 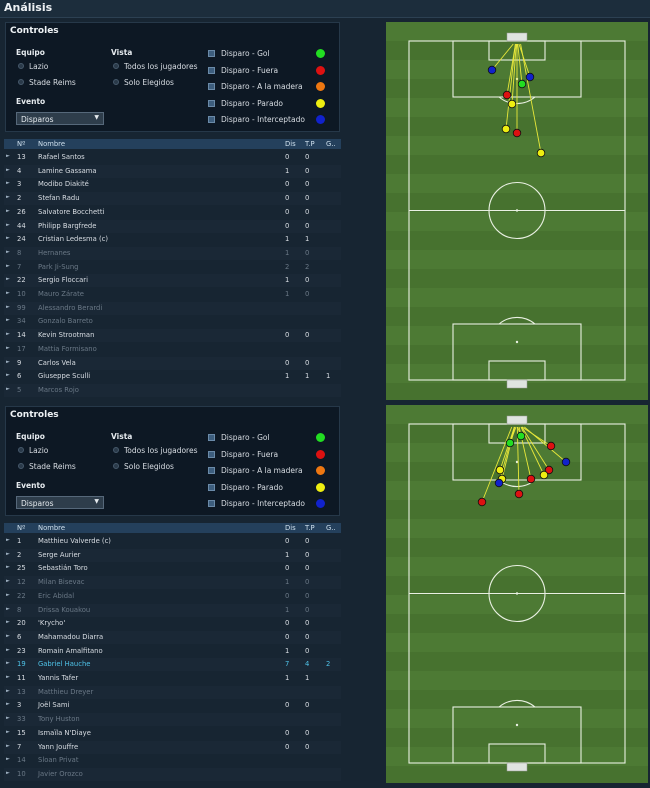 What do you see at coordinates (517, 384) in the screenshot?
I see `goal` at bounding box center [517, 384].